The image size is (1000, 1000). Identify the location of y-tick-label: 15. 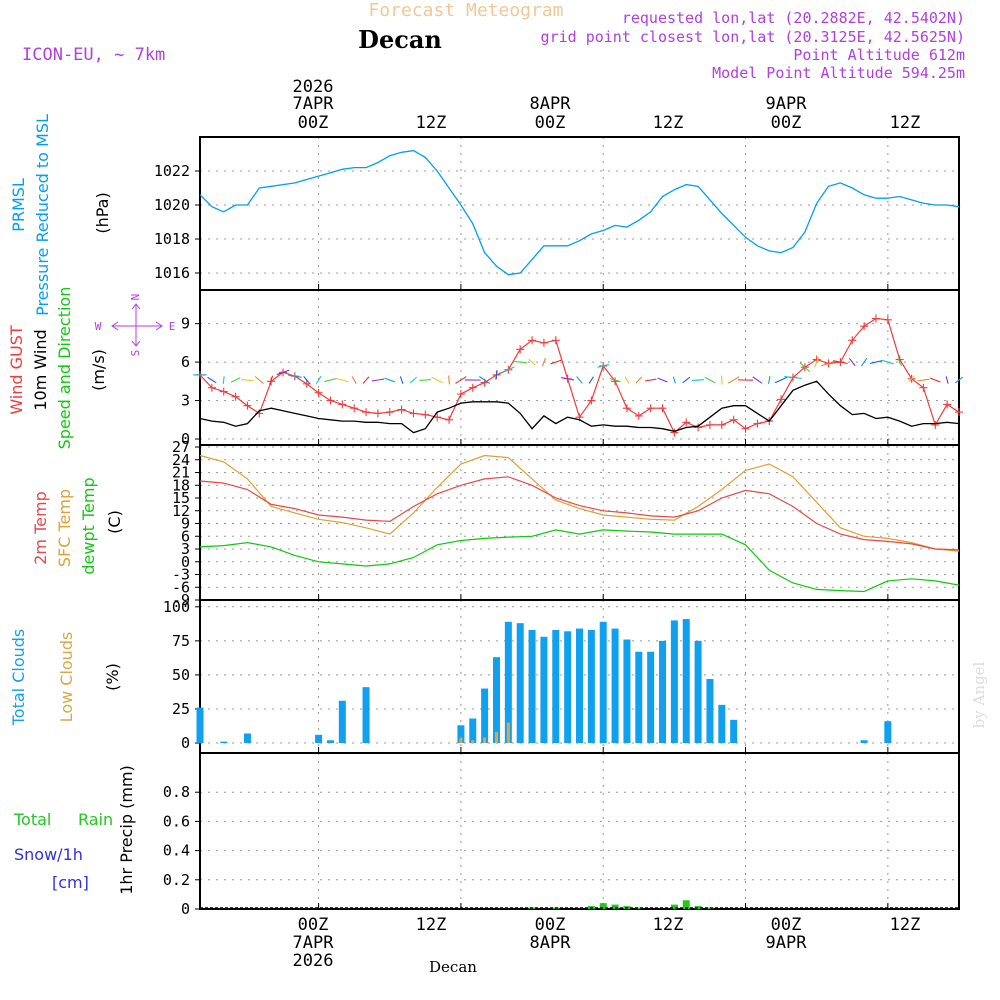
(181, 498).